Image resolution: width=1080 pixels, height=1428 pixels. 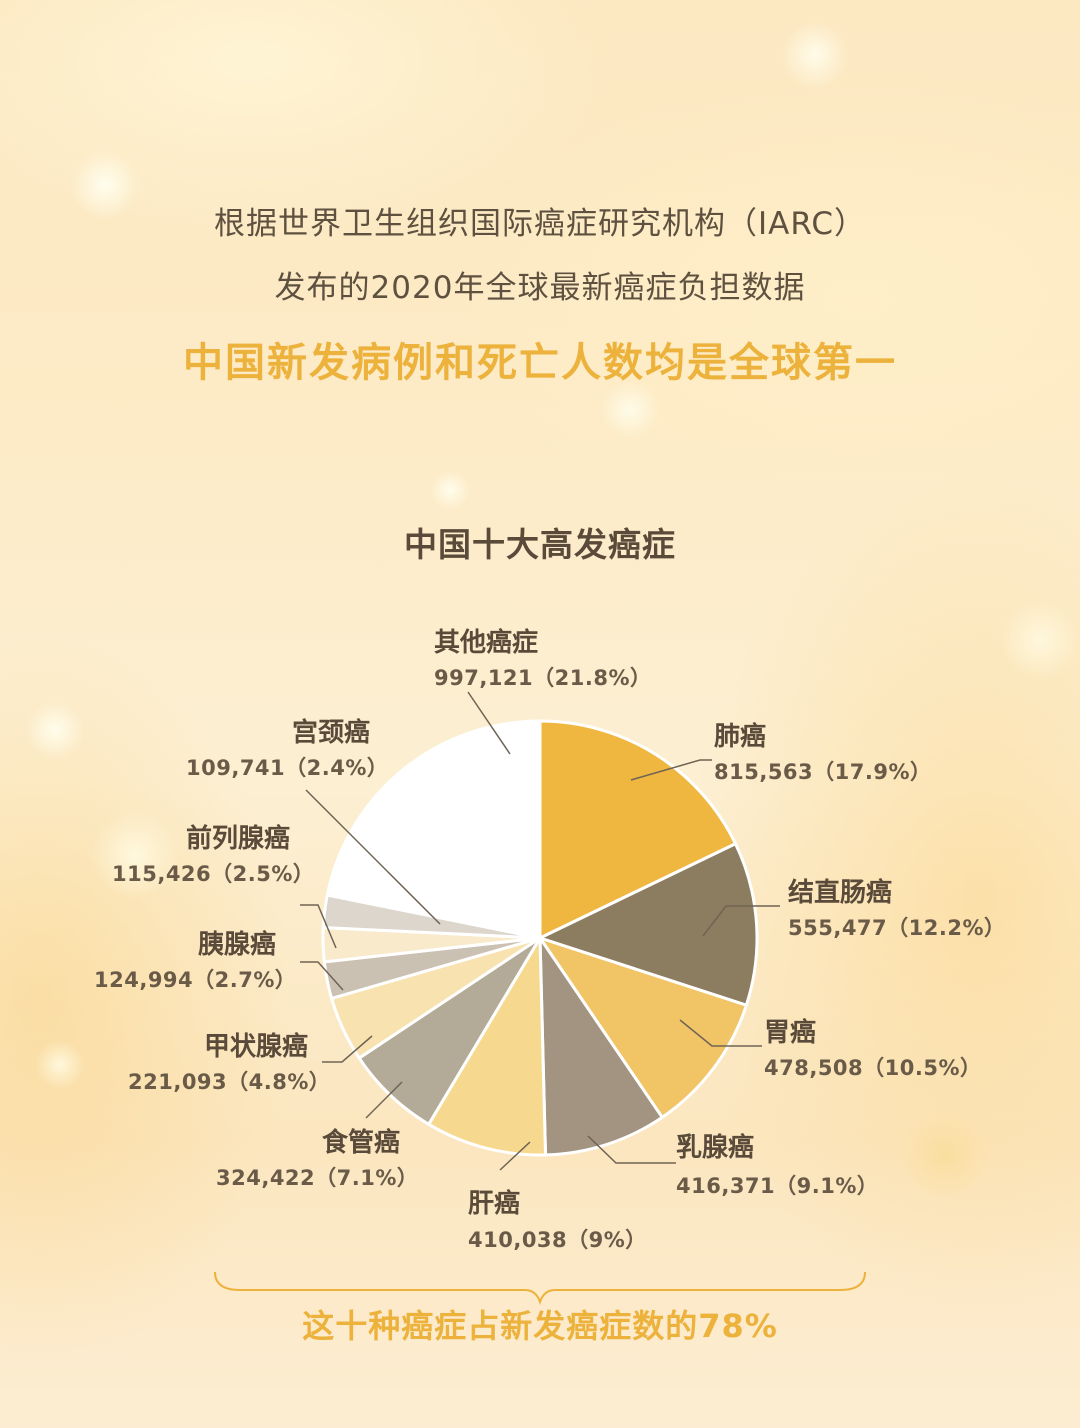 I want to click on slice-value-label: 221,093（4.8%）, so click(x=229, y=1082).